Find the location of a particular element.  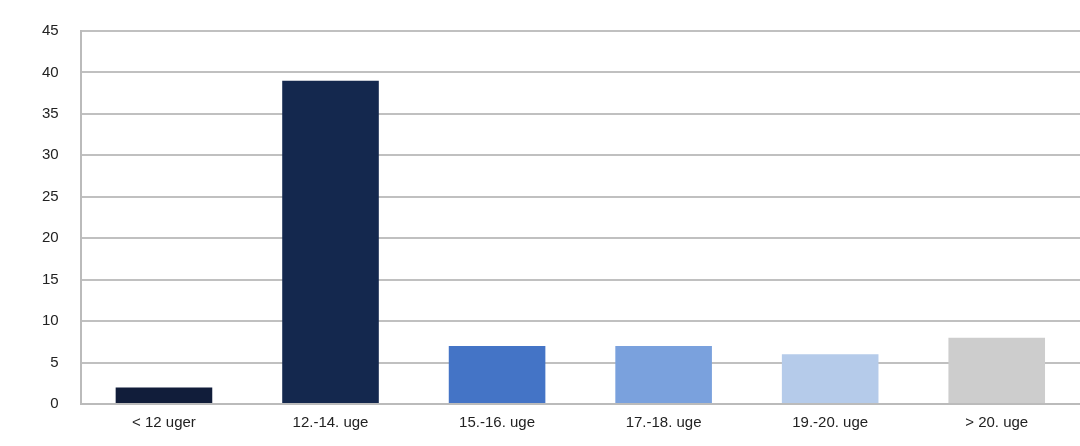

y-tick-label: 10 is located at coordinates (50, 320).